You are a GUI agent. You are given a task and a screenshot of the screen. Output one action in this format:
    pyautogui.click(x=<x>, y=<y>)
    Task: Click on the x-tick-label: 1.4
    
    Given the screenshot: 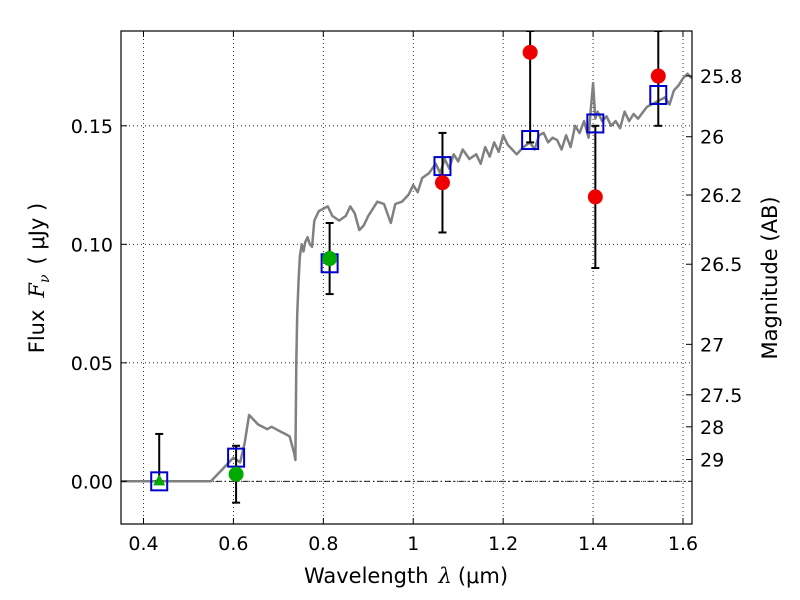 What is the action you would take?
    pyautogui.click(x=593, y=544)
    